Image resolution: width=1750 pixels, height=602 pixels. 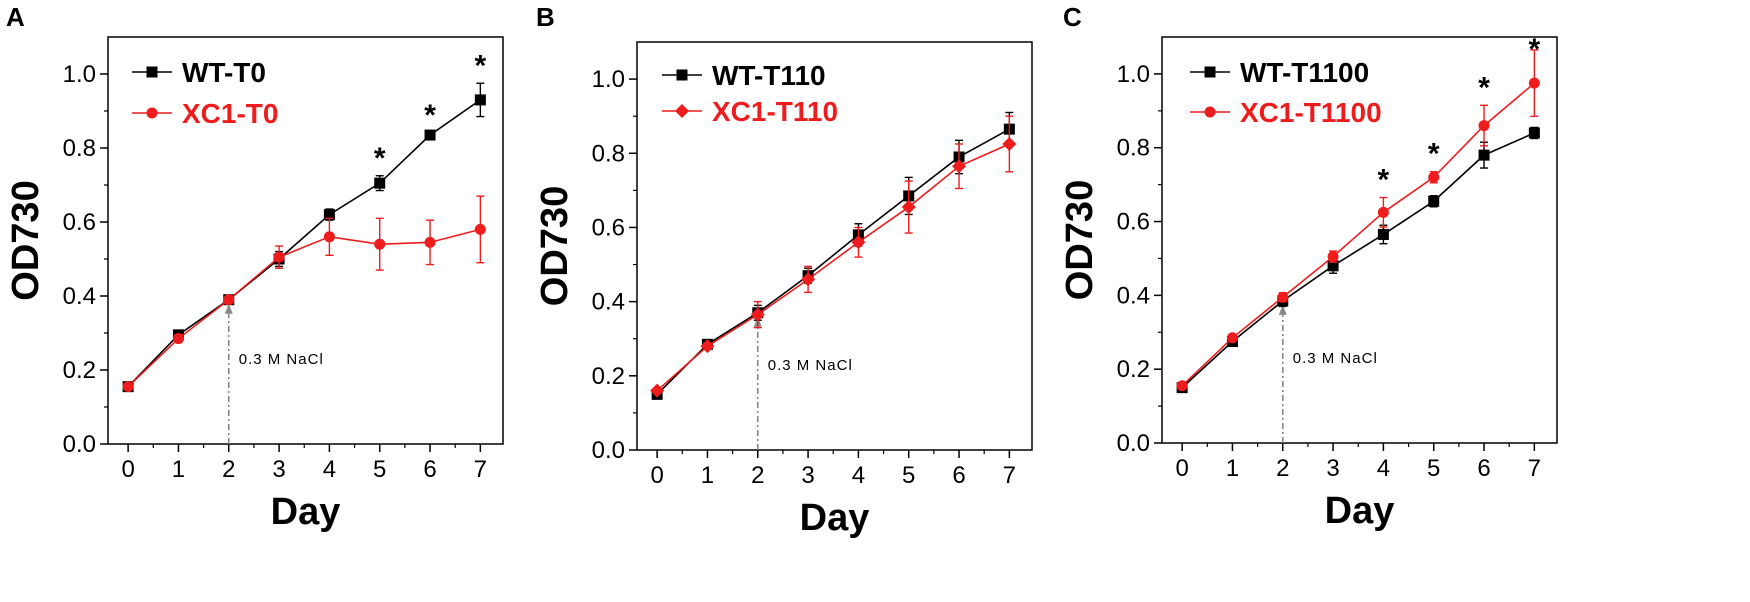 I want to click on legend-label: XC1-T1100, so click(x=1311, y=112).